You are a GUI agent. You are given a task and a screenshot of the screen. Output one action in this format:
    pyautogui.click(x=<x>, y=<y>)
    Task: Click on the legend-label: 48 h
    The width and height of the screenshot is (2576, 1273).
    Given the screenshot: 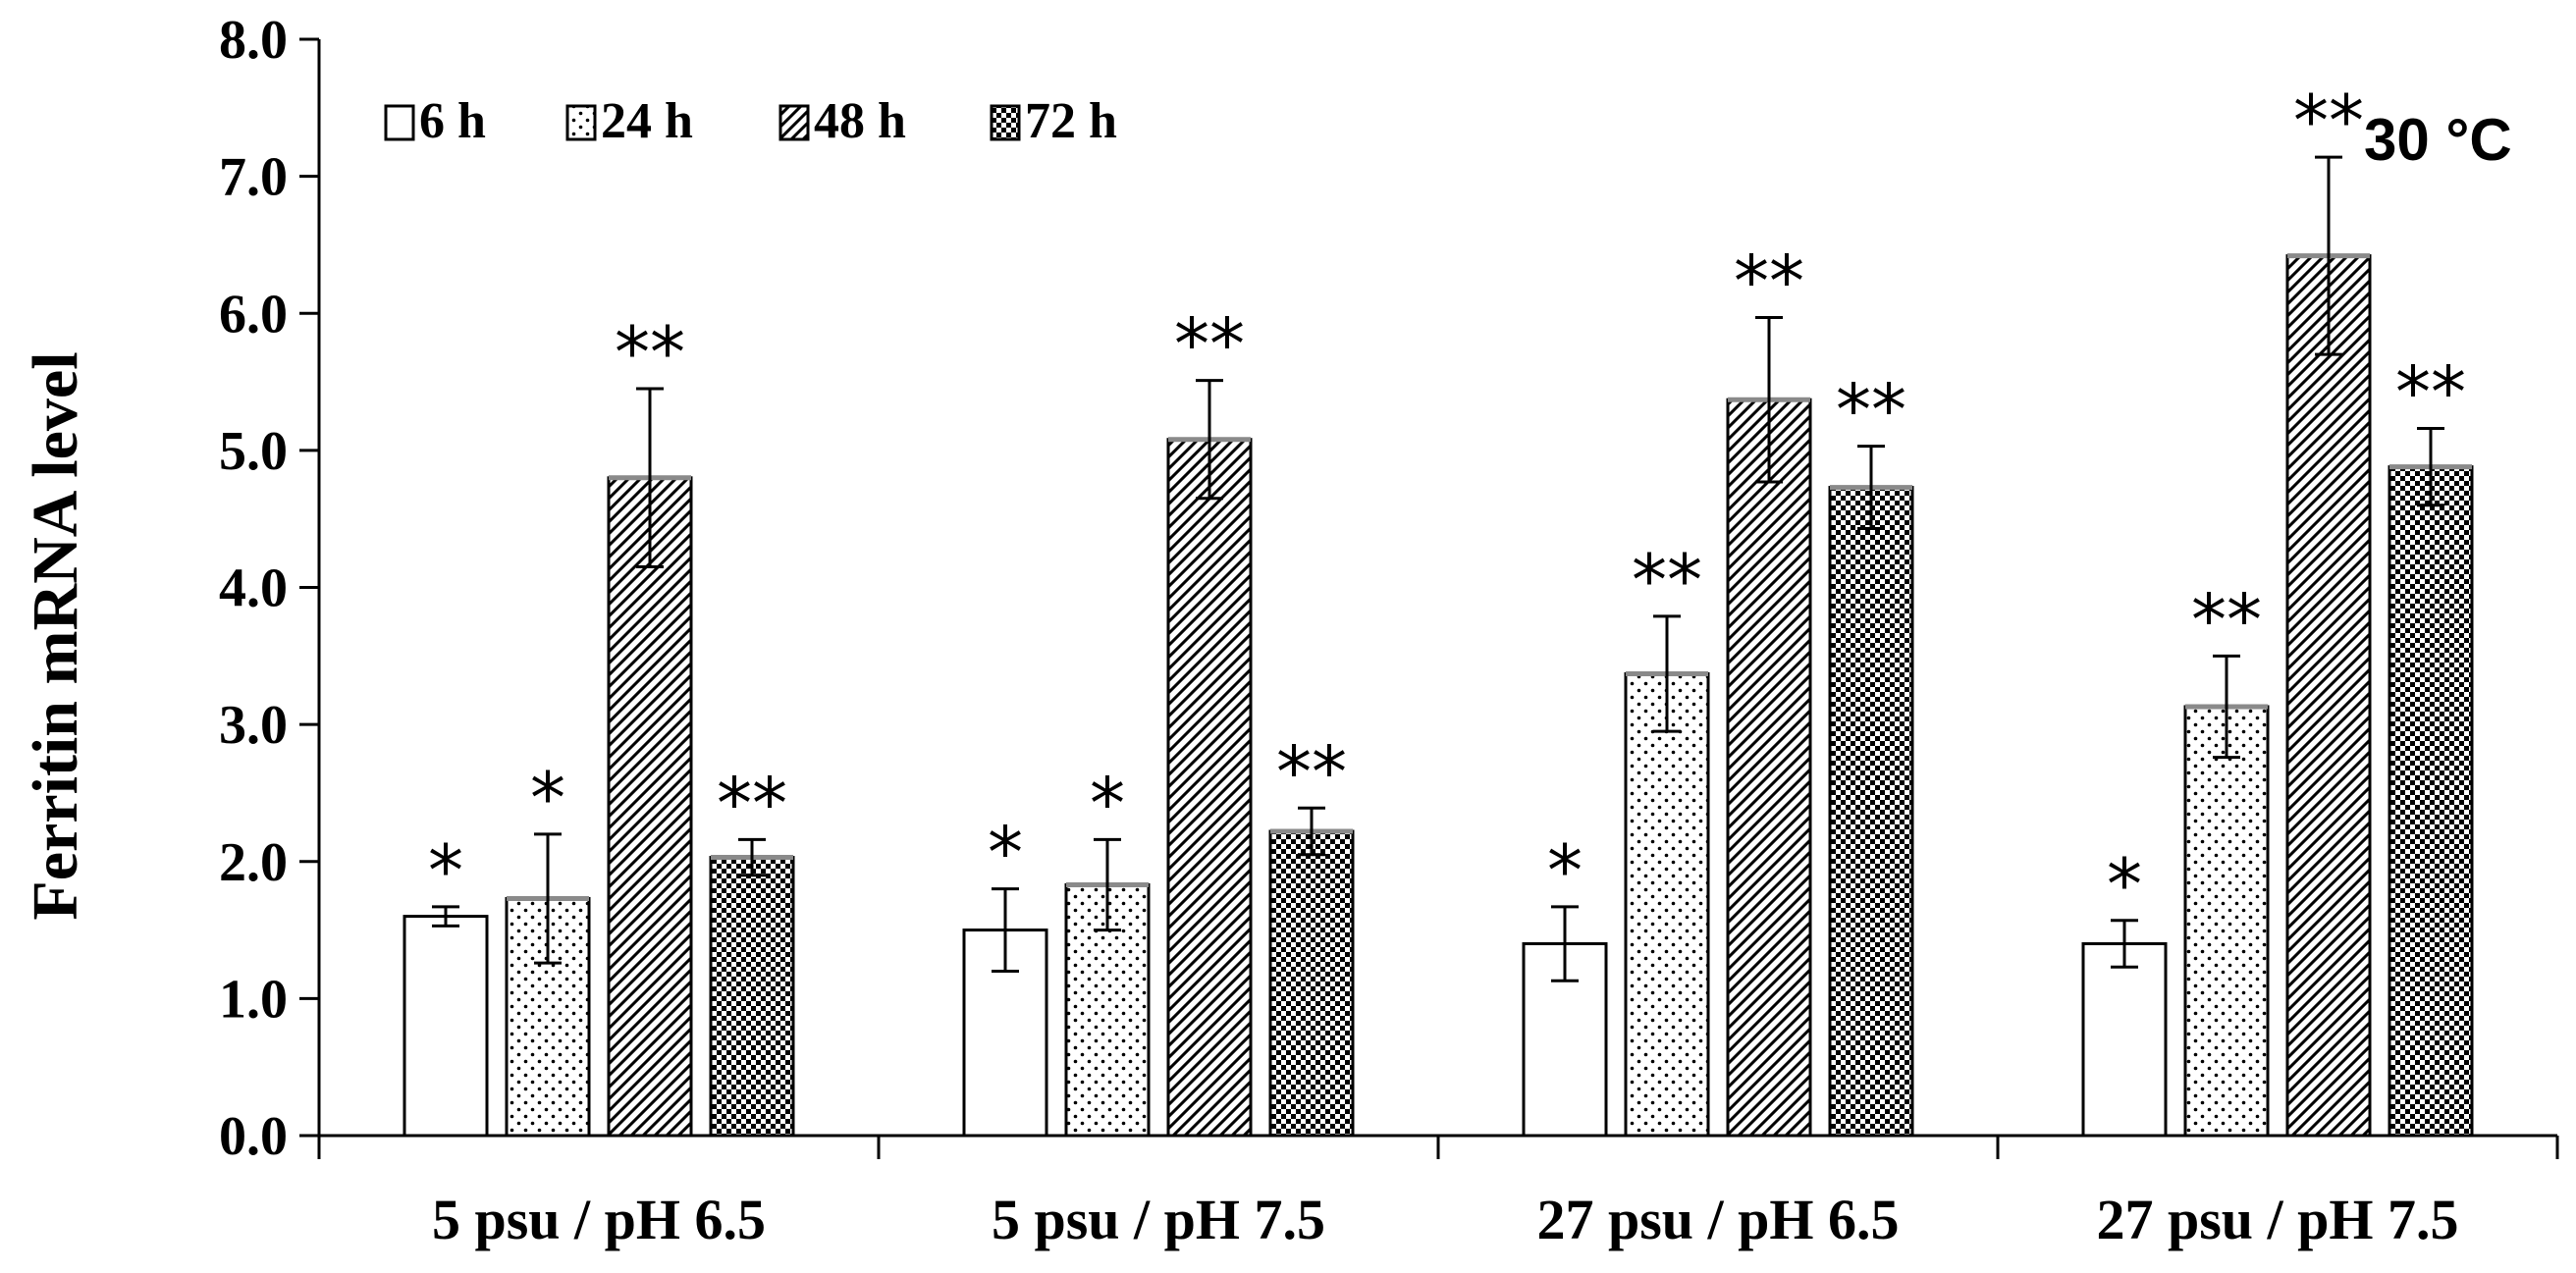 What is the action you would take?
    pyautogui.click(x=860, y=121)
    